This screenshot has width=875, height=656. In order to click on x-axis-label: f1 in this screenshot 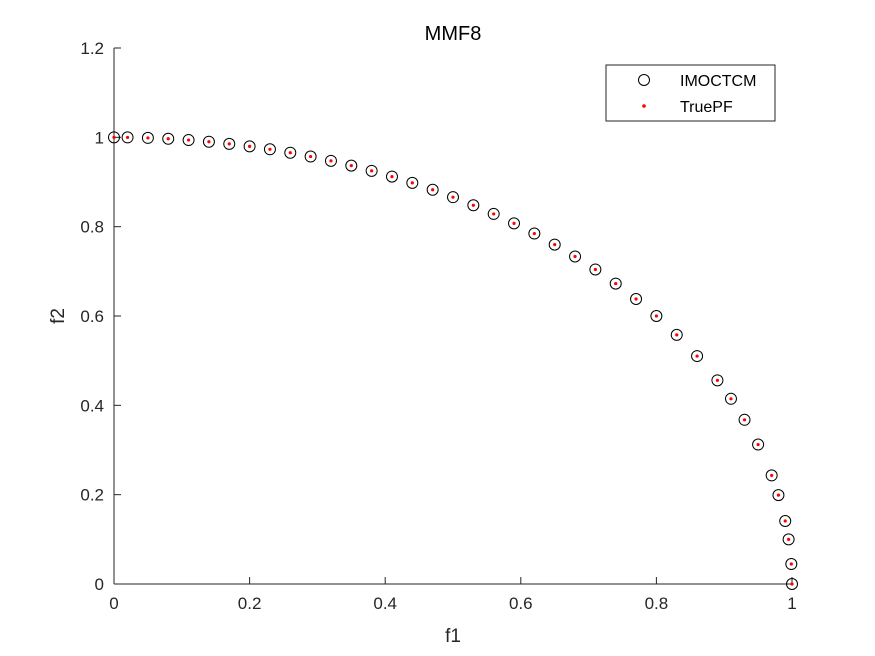, I will do `click(453, 636)`.